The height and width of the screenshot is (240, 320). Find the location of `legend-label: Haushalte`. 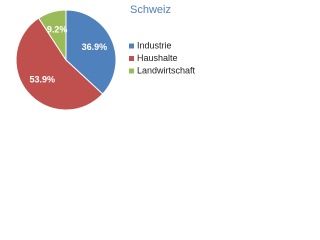

legend-label: Haushalte is located at coordinates (157, 58).